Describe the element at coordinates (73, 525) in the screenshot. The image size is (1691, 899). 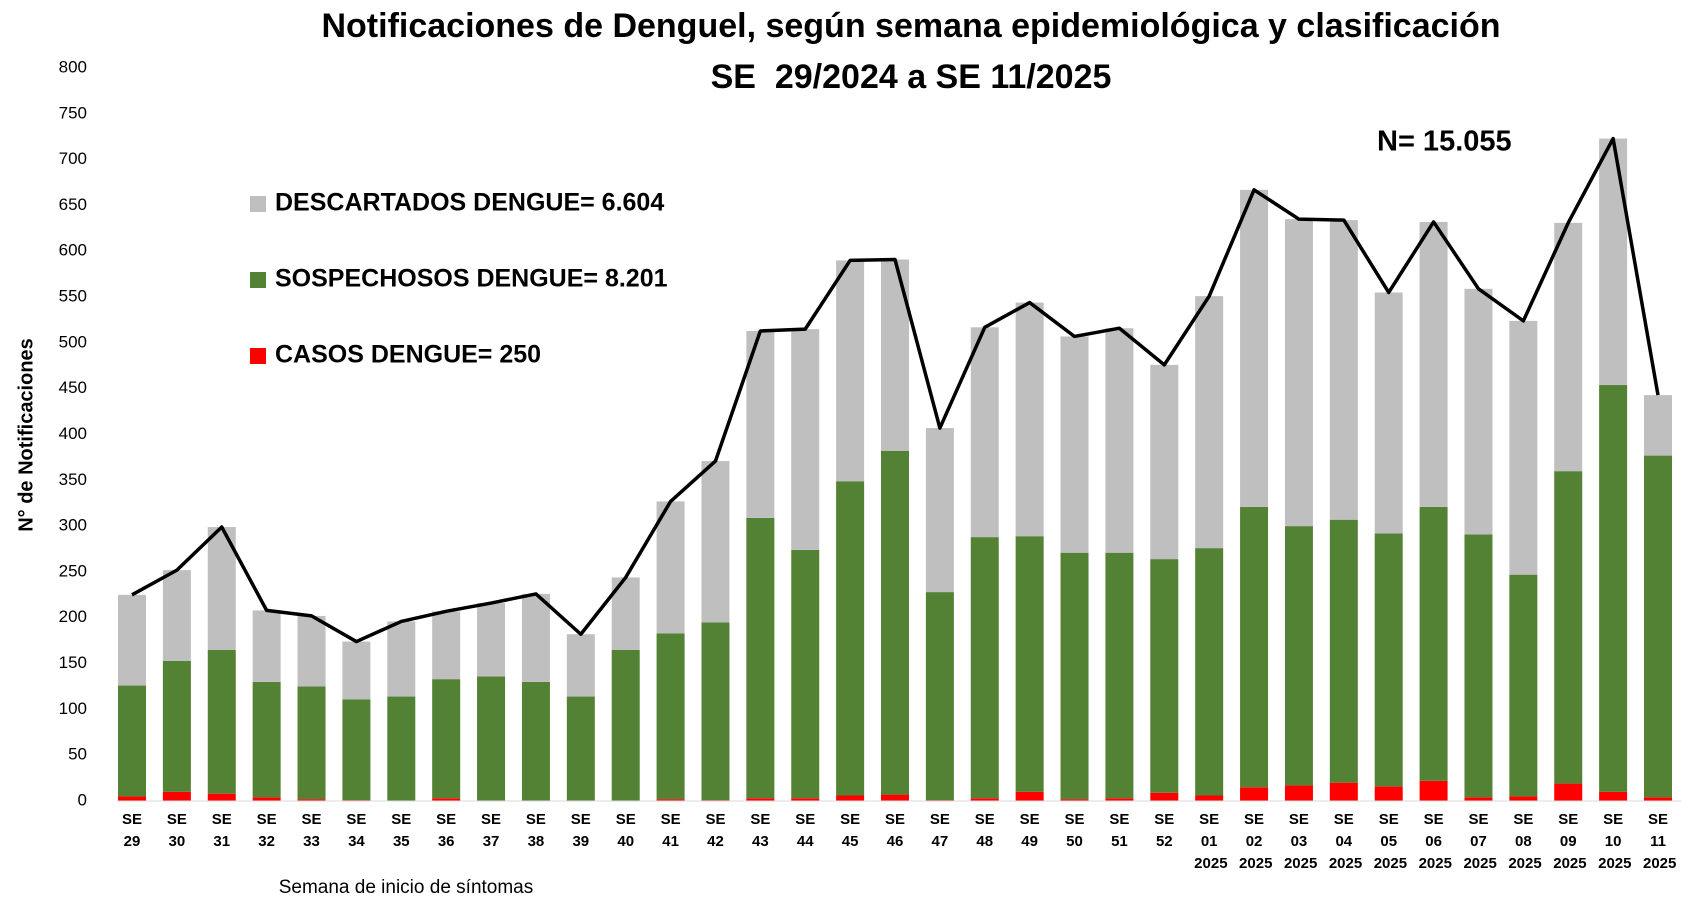
I see `y-tick-label: 300` at that location.